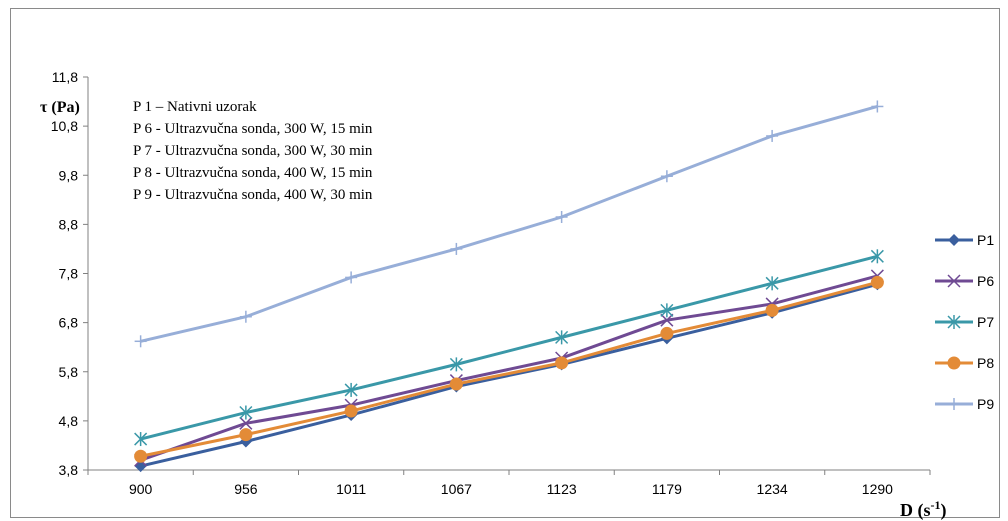 The width and height of the screenshot is (1008, 521). What do you see at coordinates (964, 281) in the screenshot?
I see `legend-item-p6: P6` at bounding box center [964, 281].